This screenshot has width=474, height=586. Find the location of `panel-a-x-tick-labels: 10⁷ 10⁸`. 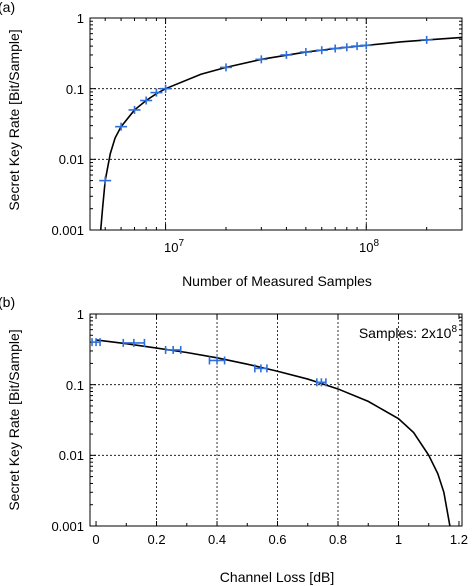

panel-a-x-tick-labels: 10⁷ 10⁸ is located at coordinates (271, 246).